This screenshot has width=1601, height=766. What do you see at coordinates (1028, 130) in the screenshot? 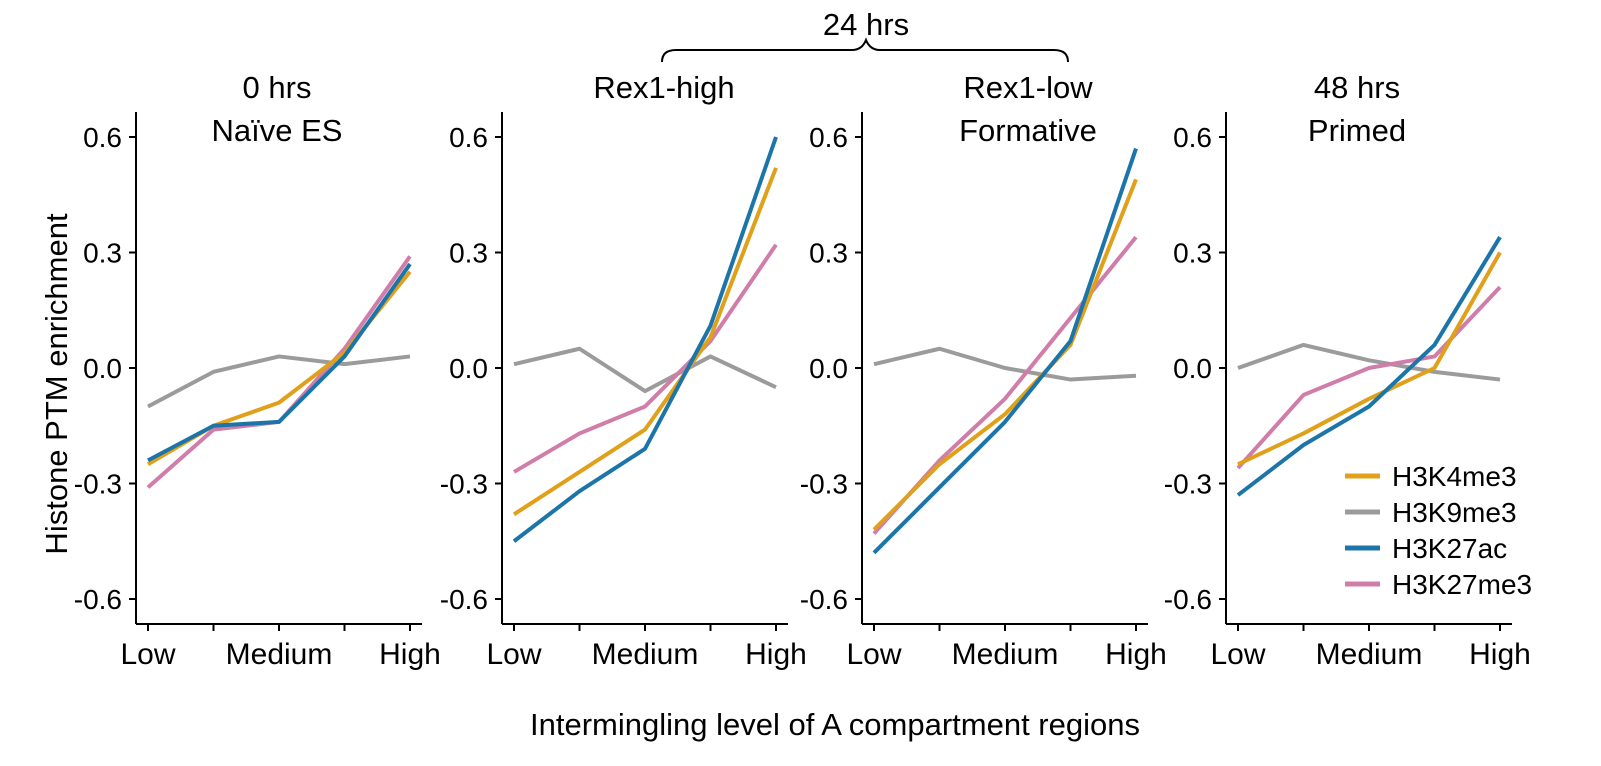
I see `panel-title-line2: Formative` at bounding box center [1028, 130].